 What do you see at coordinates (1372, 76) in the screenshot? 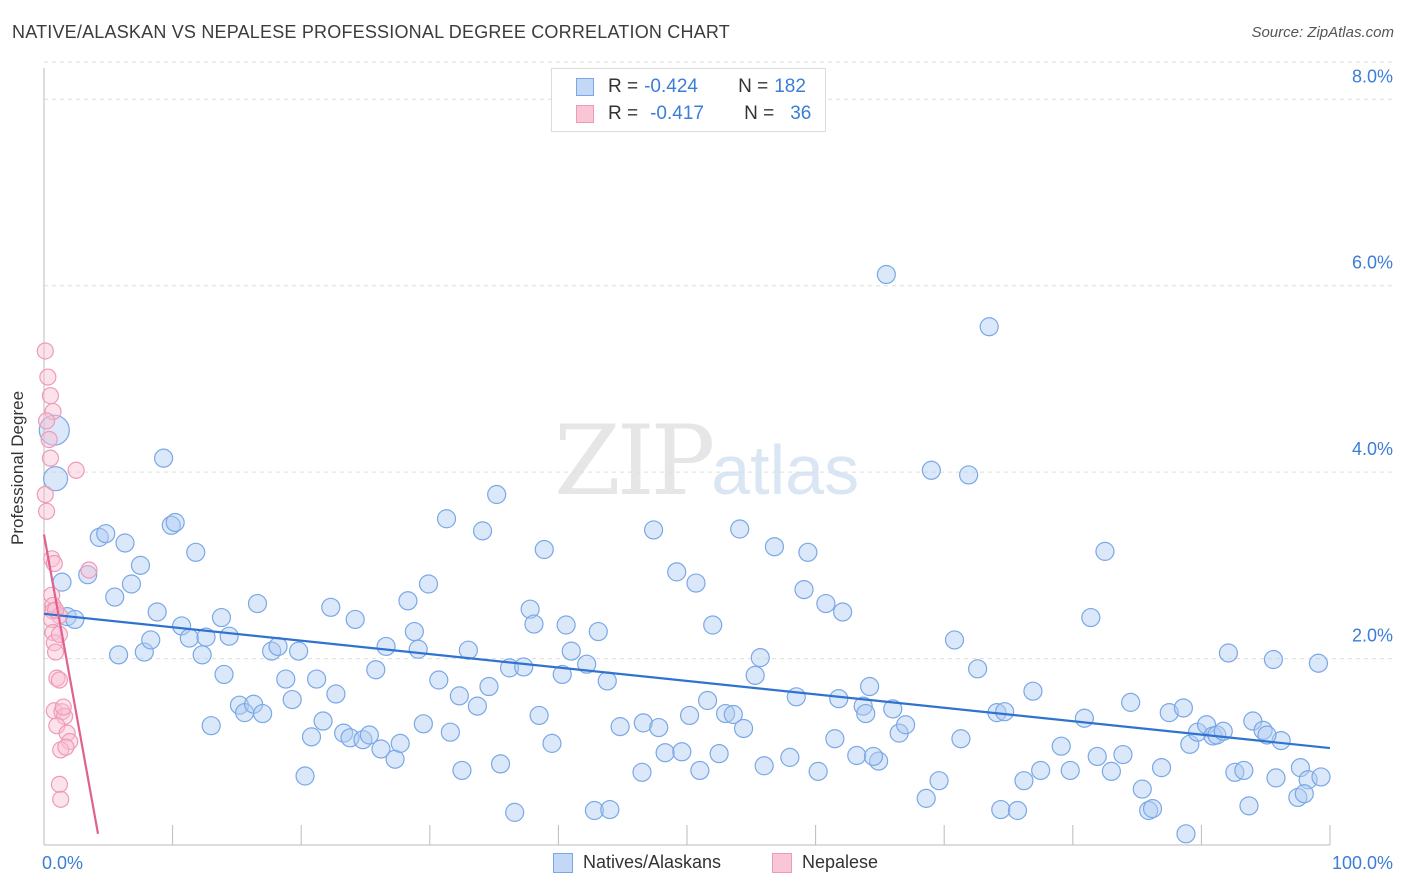
I see `y-tick-label: 8.0%` at bounding box center [1372, 76].